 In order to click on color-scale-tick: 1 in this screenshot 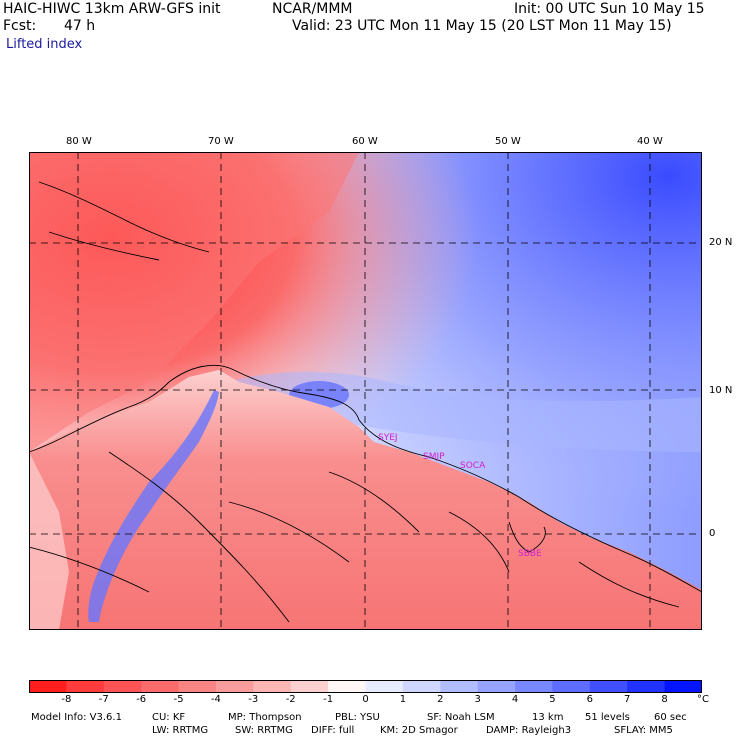, I will do `click(403, 699)`.